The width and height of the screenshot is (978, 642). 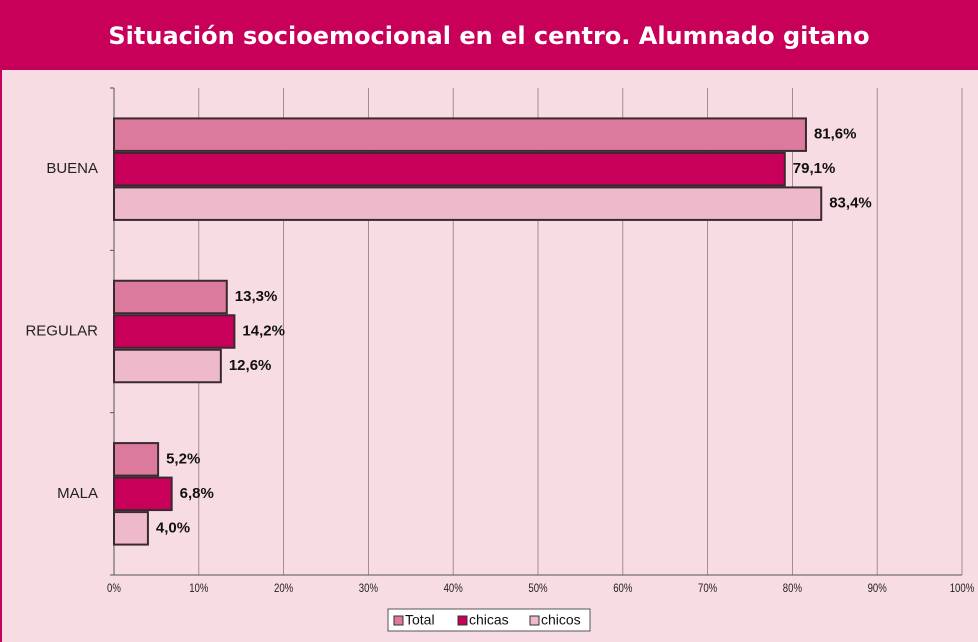 What do you see at coordinates (793, 588) in the screenshot?
I see `x-tick-label: 80%` at bounding box center [793, 588].